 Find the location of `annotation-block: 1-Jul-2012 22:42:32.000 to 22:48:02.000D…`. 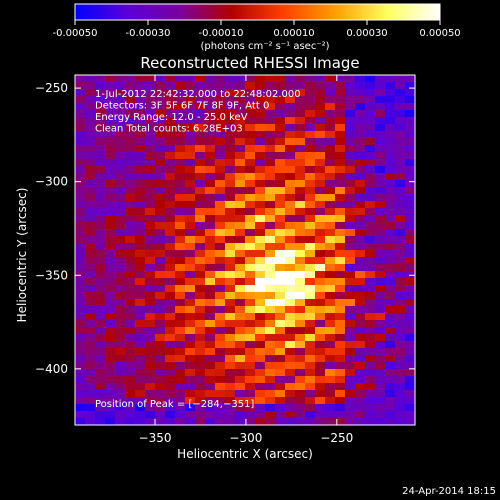

annotation-block: 1-Jul-2012 22:42:32.000 to 22:48:02.000D… is located at coordinates (198, 112).